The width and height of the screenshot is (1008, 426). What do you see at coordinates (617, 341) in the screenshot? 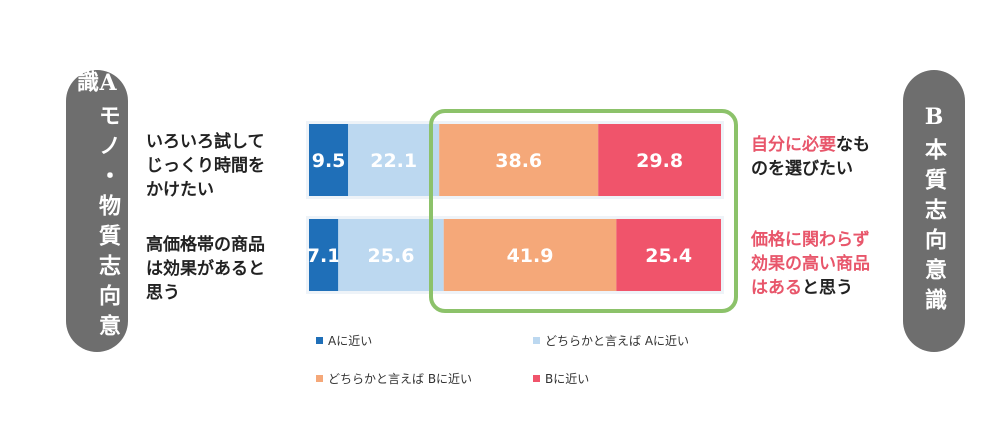
I see `legend-label: どちらかと言えば Aに近い` at bounding box center [617, 341].